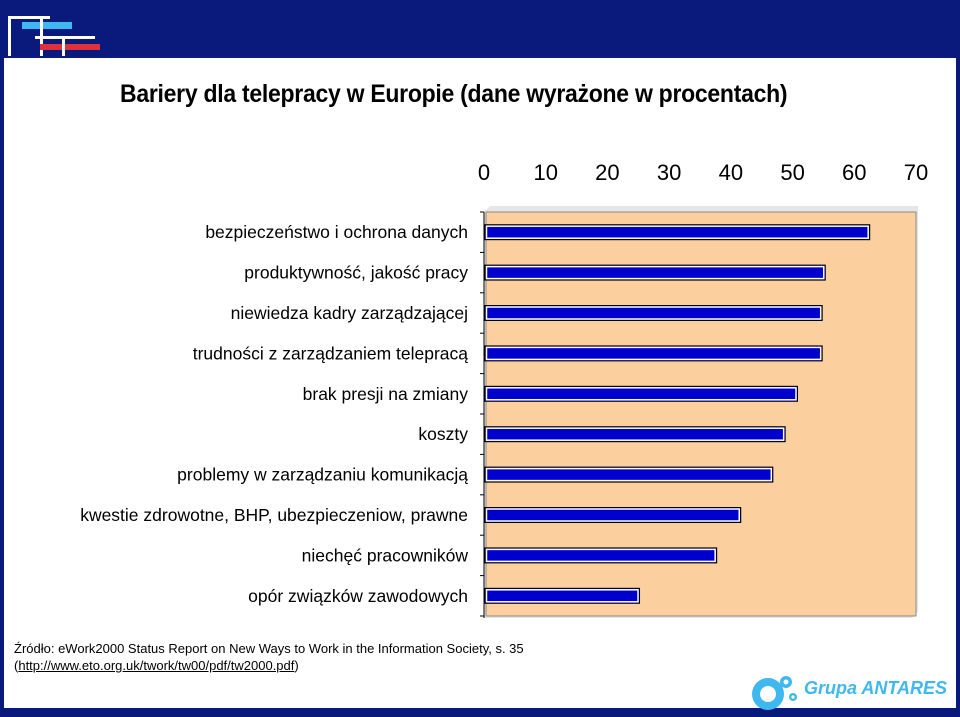 This screenshot has width=960, height=717. I want to click on category-label: opór związków zawodowych, so click(358, 596).